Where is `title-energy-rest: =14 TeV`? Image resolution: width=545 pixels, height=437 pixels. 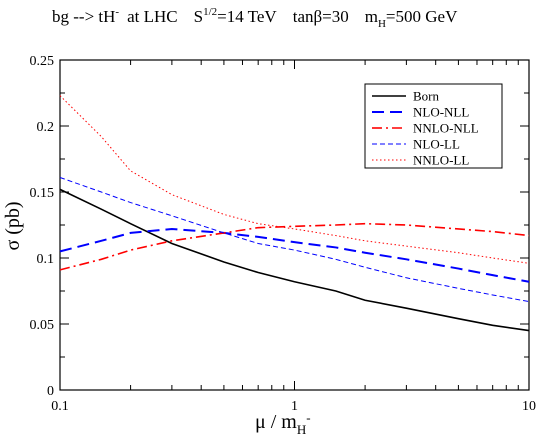
title-energy-rest: =14 TeV is located at coordinates (247, 16).